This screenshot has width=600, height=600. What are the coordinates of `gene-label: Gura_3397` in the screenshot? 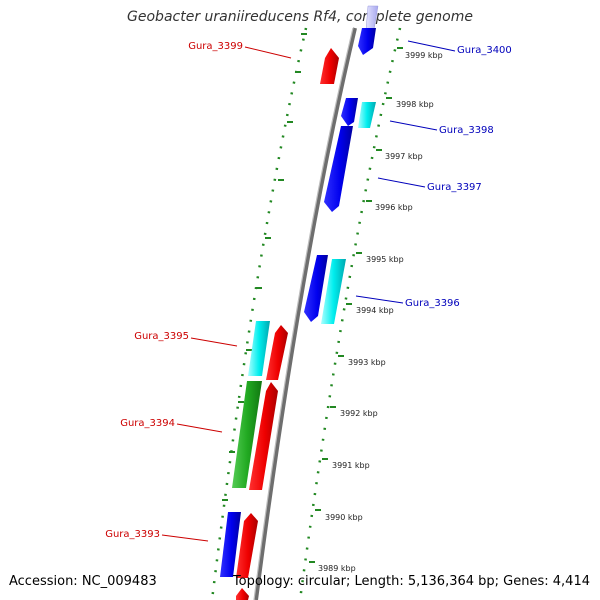 It's located at (454, 187).